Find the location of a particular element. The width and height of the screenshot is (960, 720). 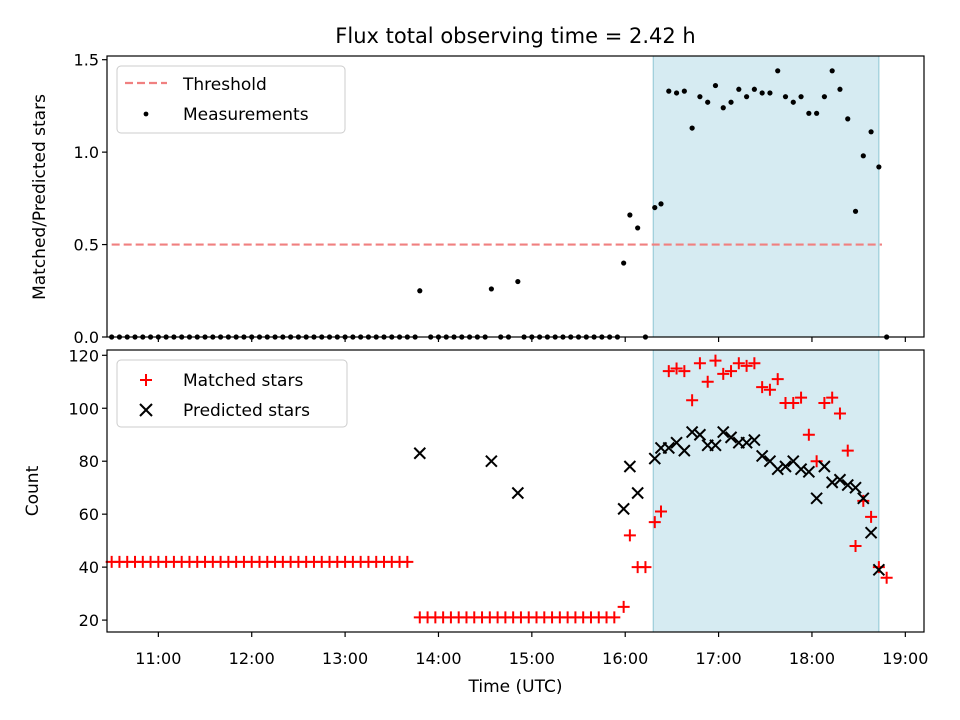

count-legend-box is located at coordinates (232, 393).